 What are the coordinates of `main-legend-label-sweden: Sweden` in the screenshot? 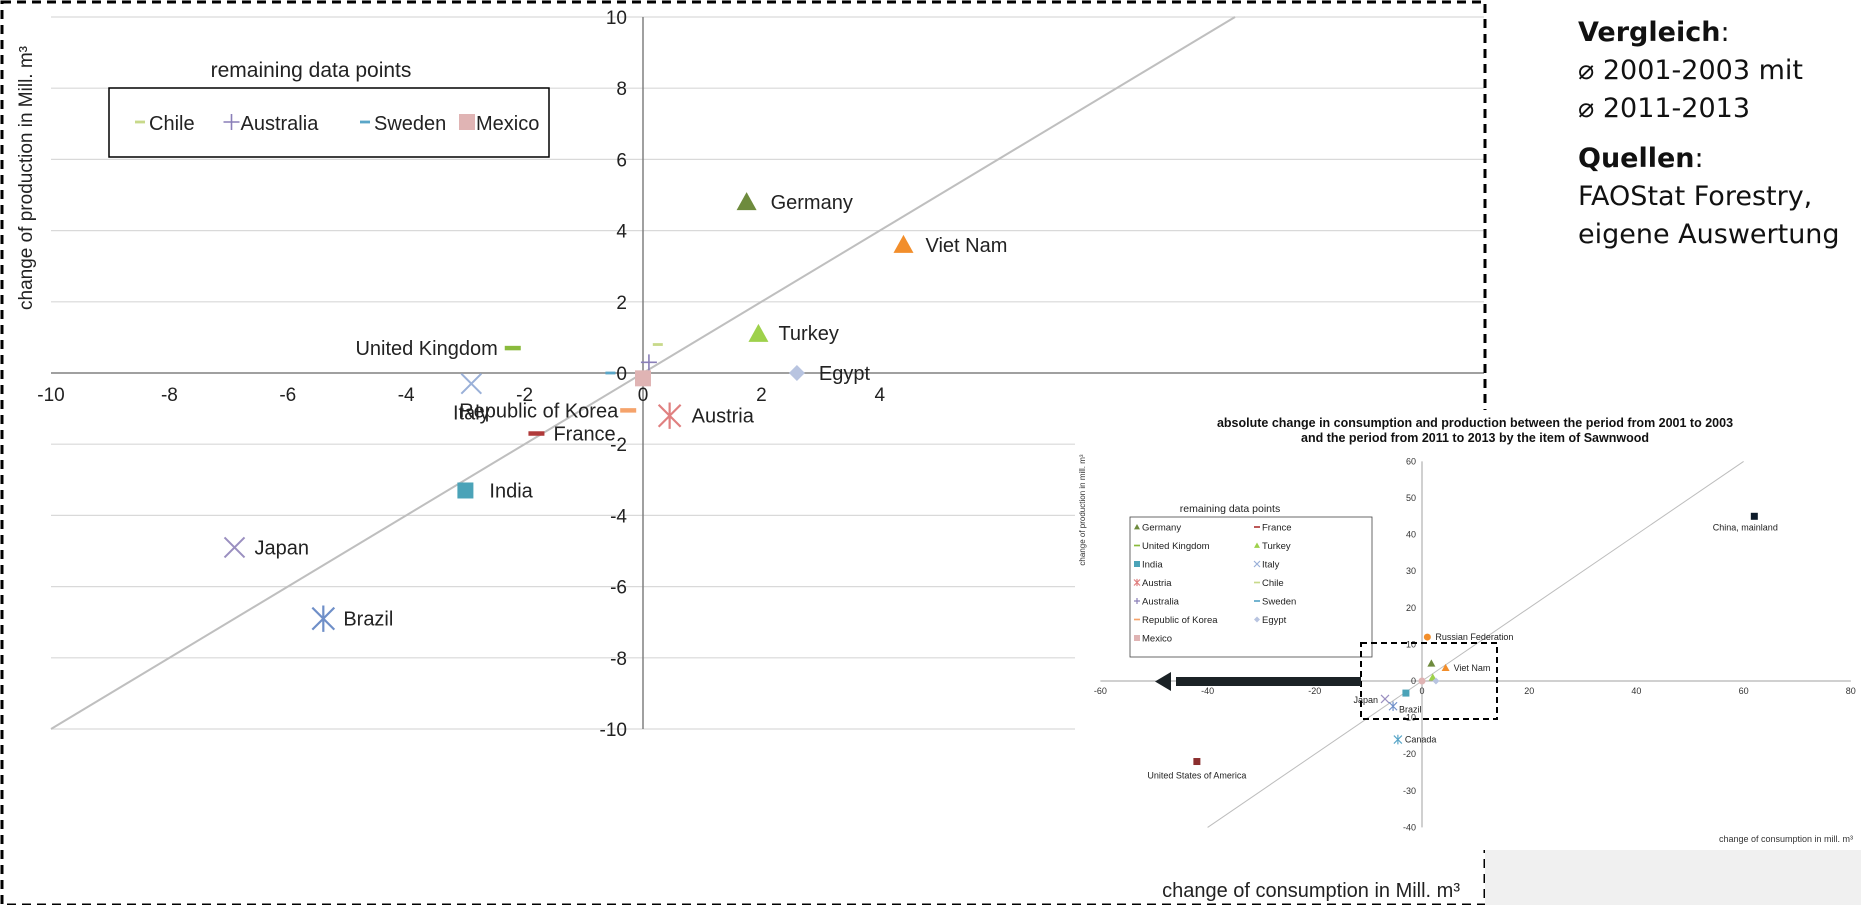 It's located at (410, 124).